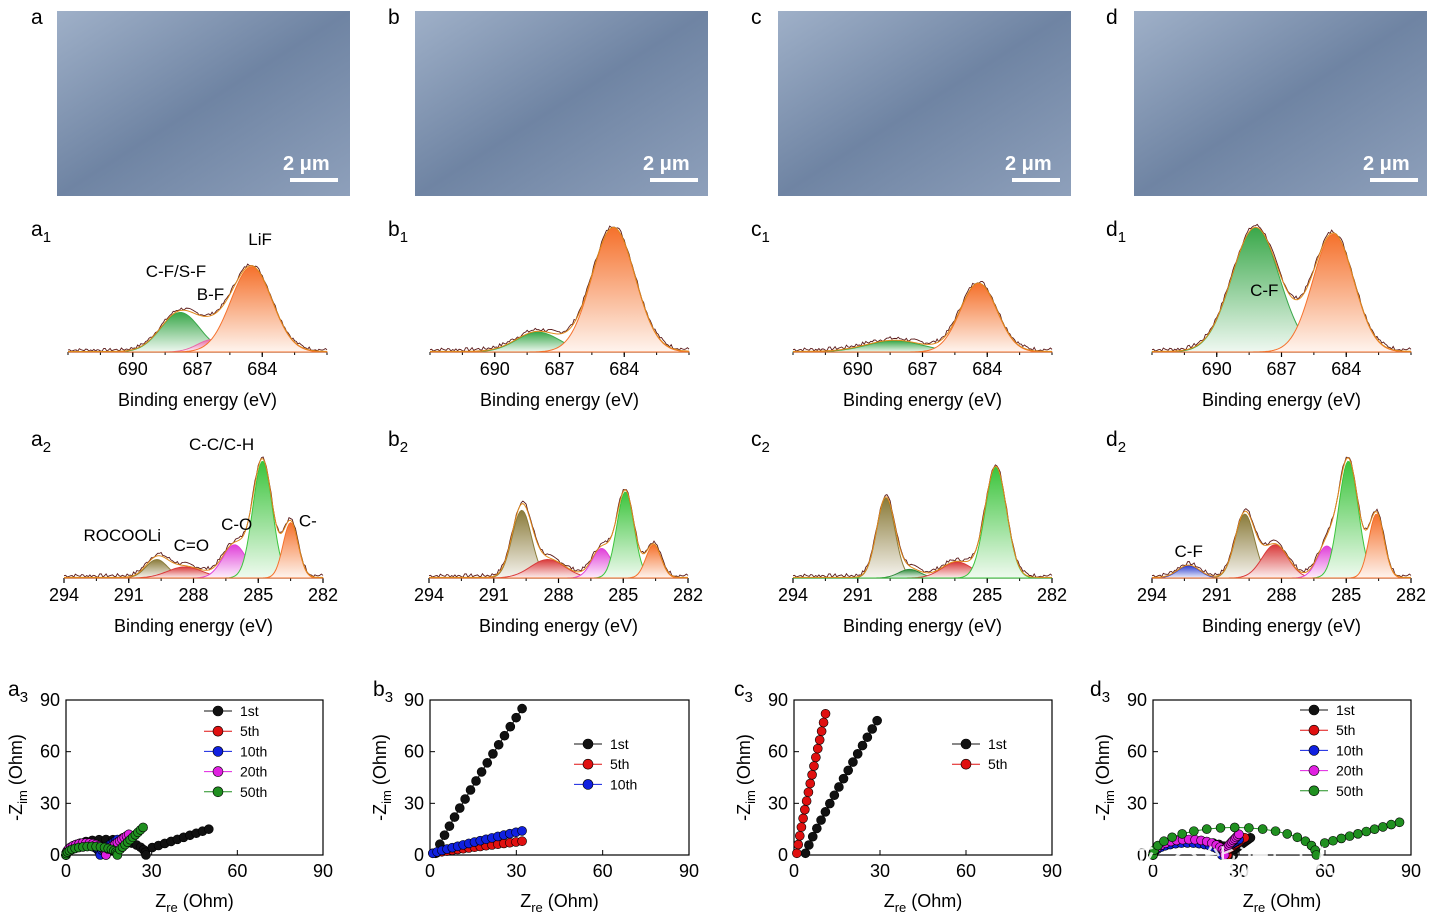 The height and width of the screenshot is (921, 1434). I want to click on panel-label-b3: b3, so click(383, 692).